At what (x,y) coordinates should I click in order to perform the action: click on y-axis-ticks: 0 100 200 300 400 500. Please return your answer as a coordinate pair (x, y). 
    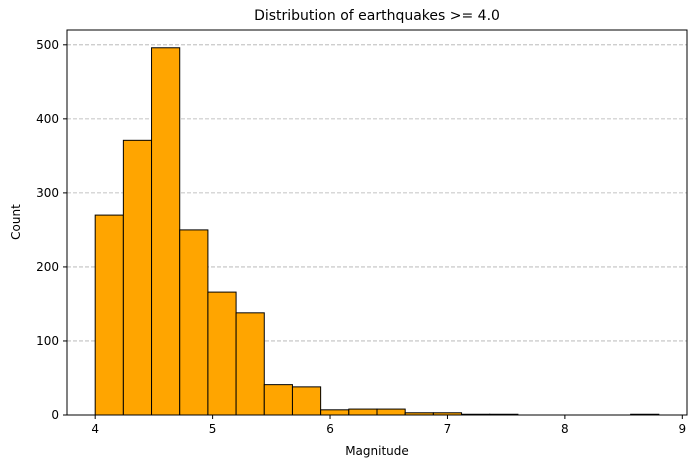
    Looking at the image, I should click on (51, 230).